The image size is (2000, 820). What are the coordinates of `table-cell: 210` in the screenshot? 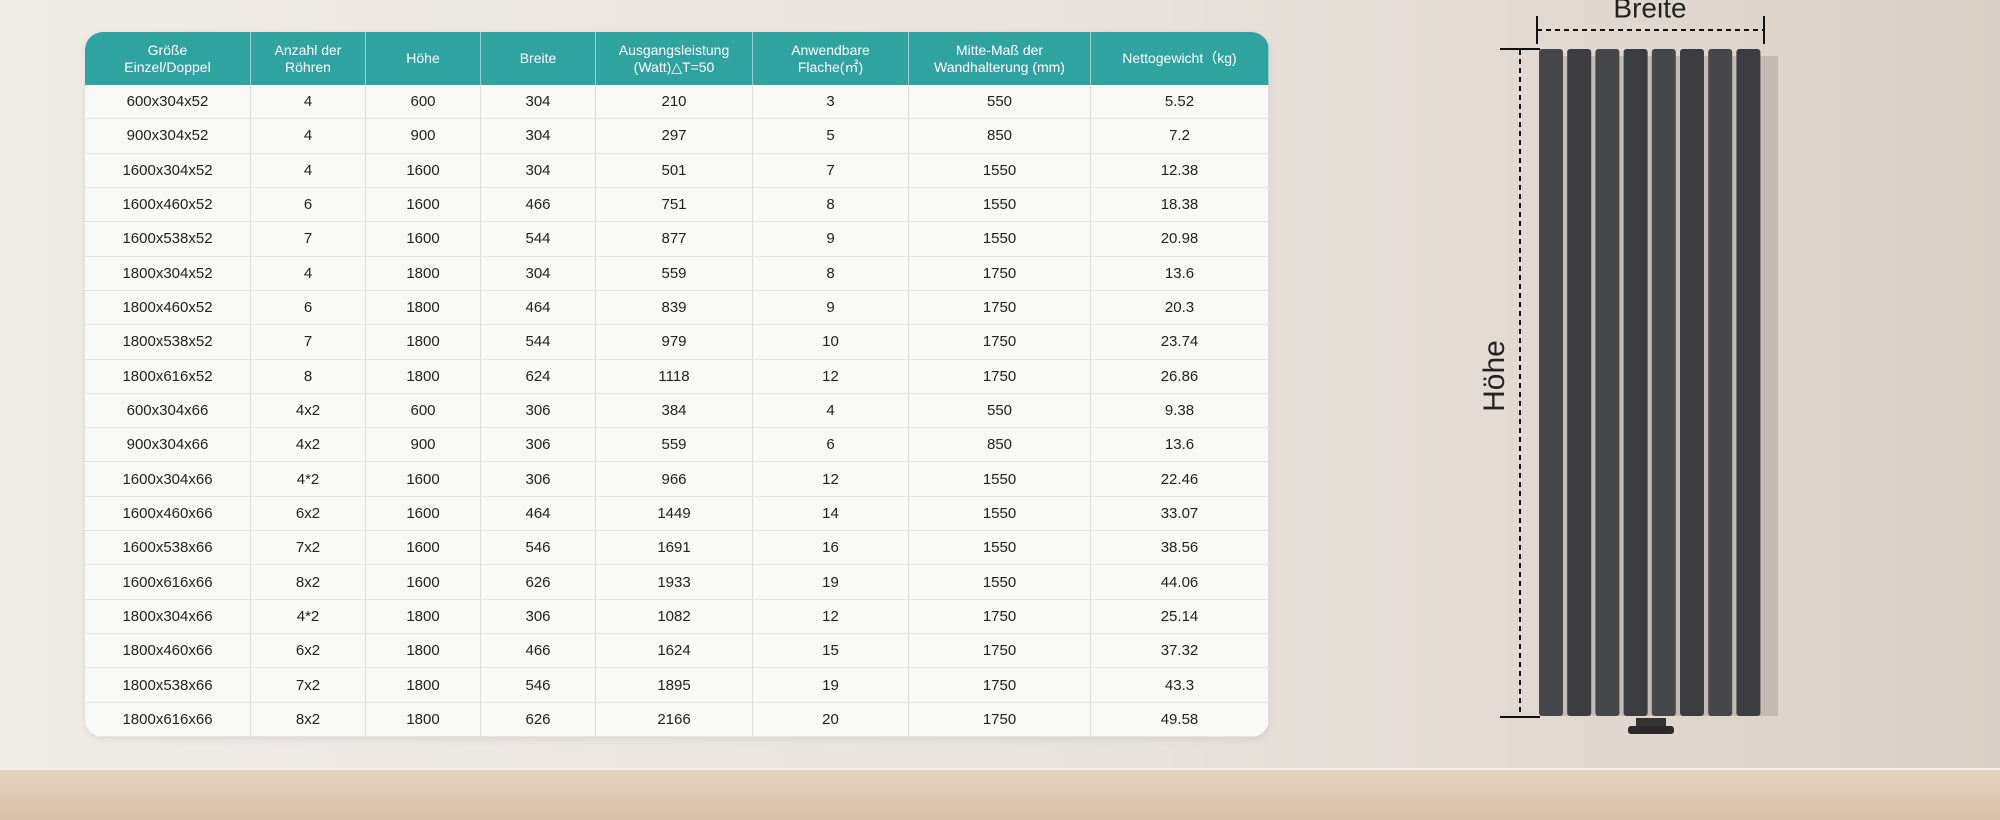 It's located at (674, 102).